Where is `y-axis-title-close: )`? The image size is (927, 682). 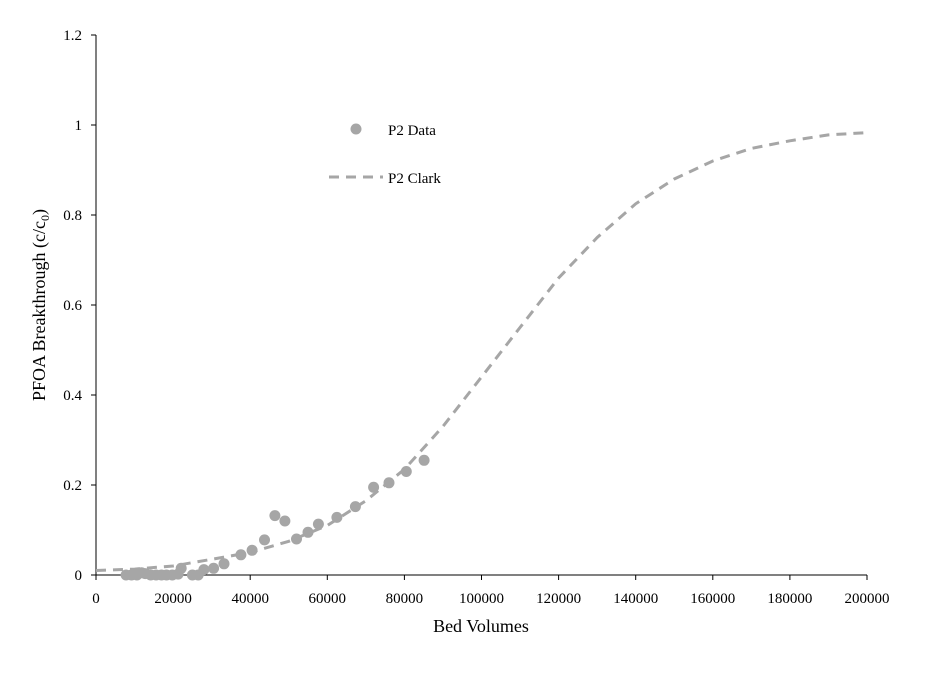 y-axis-title-close: ) is located at coordinates (39, 212).